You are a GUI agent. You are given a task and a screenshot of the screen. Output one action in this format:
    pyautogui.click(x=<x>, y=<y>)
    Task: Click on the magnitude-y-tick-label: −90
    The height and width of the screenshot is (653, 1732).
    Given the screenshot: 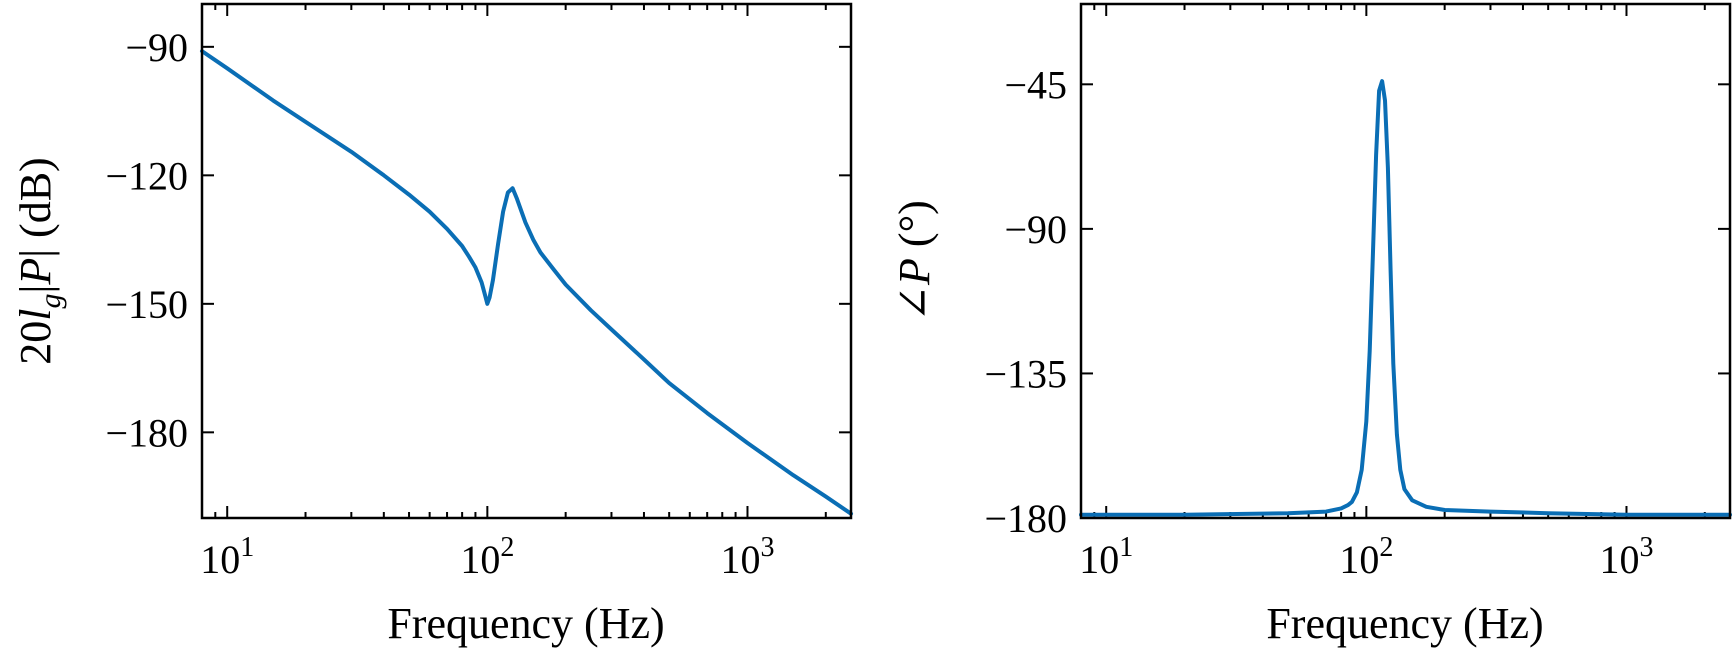 What is the action you would take?
    pyautogui.click(x=156, y=47)
    